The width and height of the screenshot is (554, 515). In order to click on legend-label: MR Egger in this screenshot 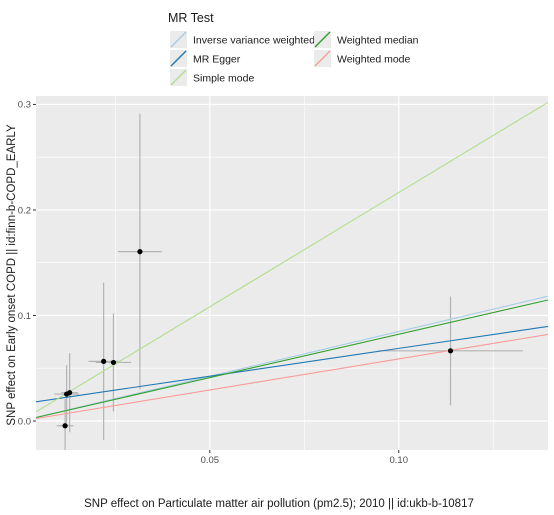, I will do `click(217, 60)`.